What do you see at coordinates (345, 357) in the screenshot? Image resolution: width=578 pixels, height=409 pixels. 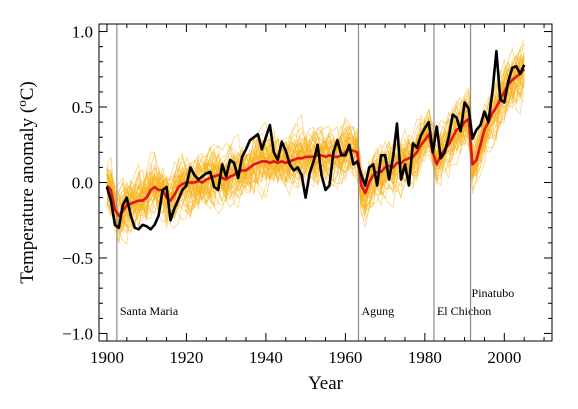 I see `x-tick-label: 1960` at bounding box center [345, 357].